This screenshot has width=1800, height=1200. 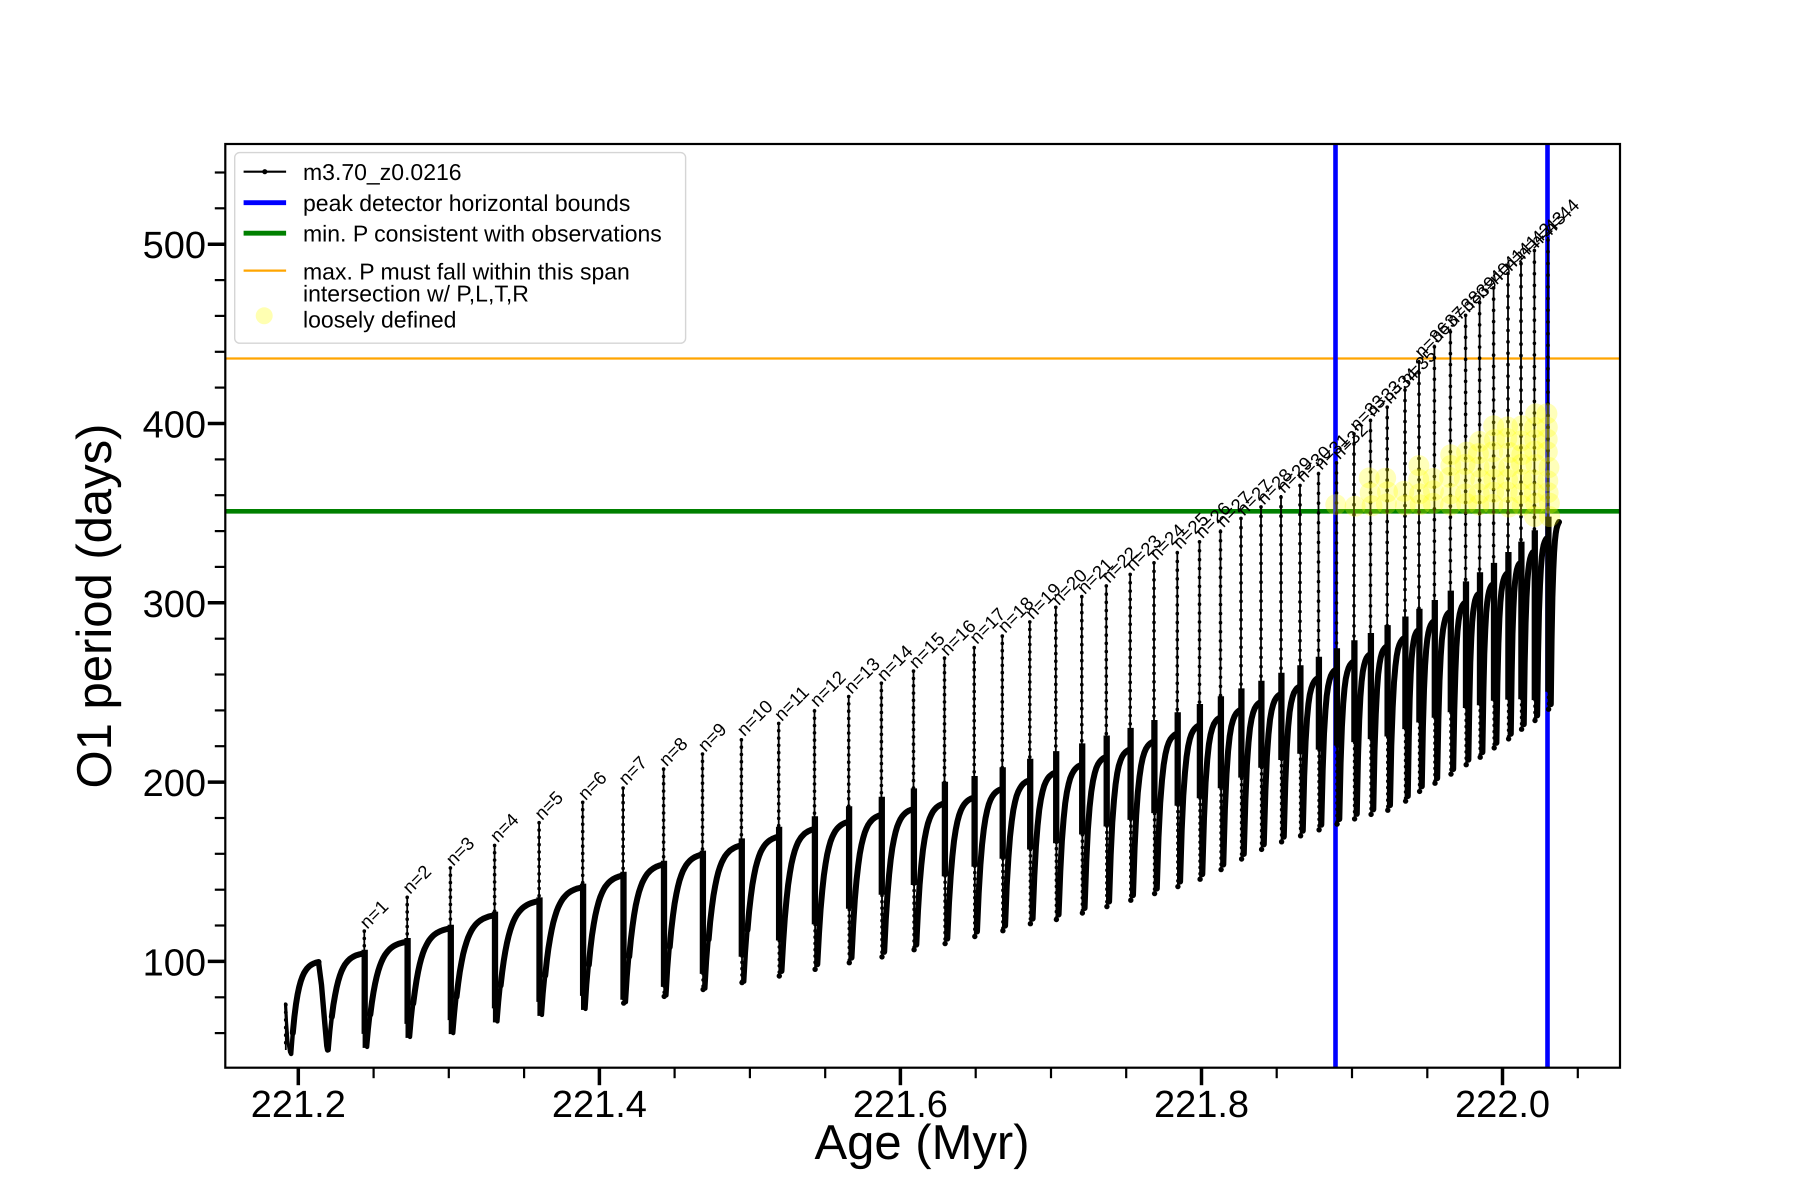 I want to click on svg-text: Age (Myr), so click(x=921, y=1143).